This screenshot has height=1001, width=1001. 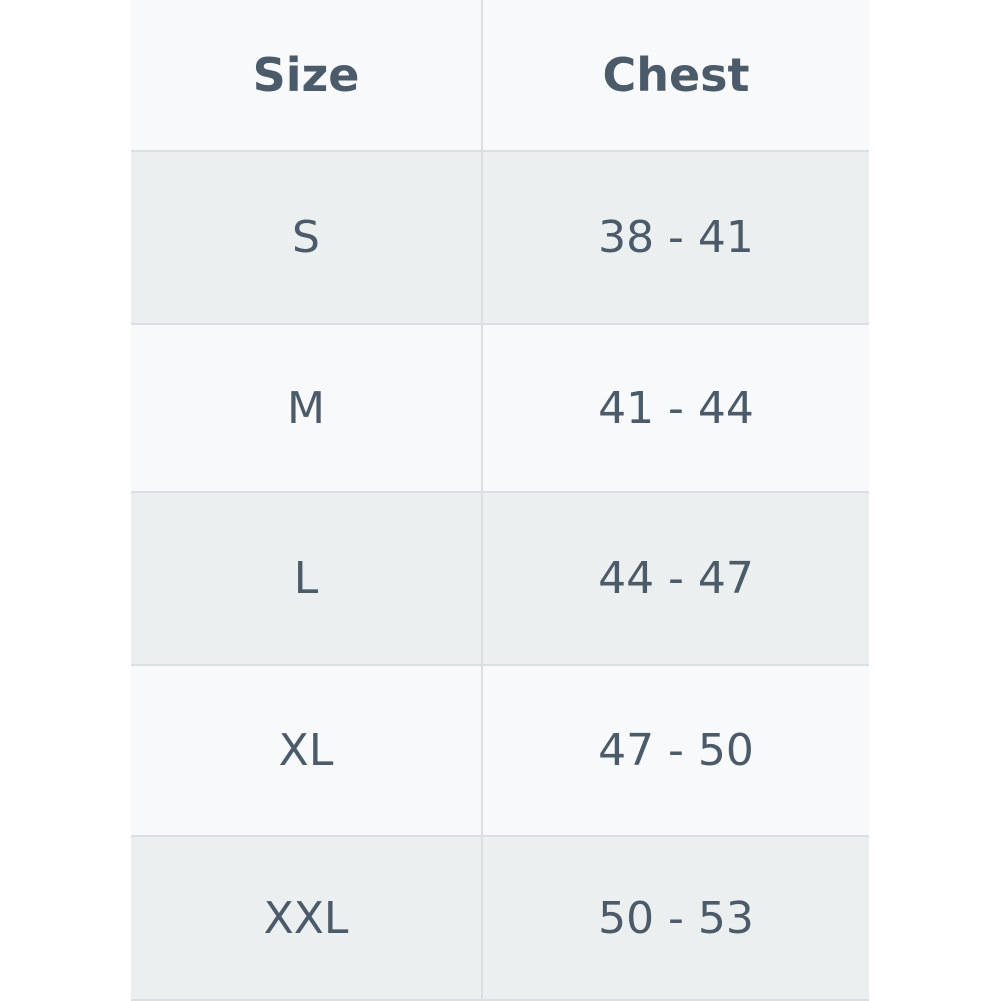 I want to click on table-cell: 50 - 53, so click(x=676, y=918).